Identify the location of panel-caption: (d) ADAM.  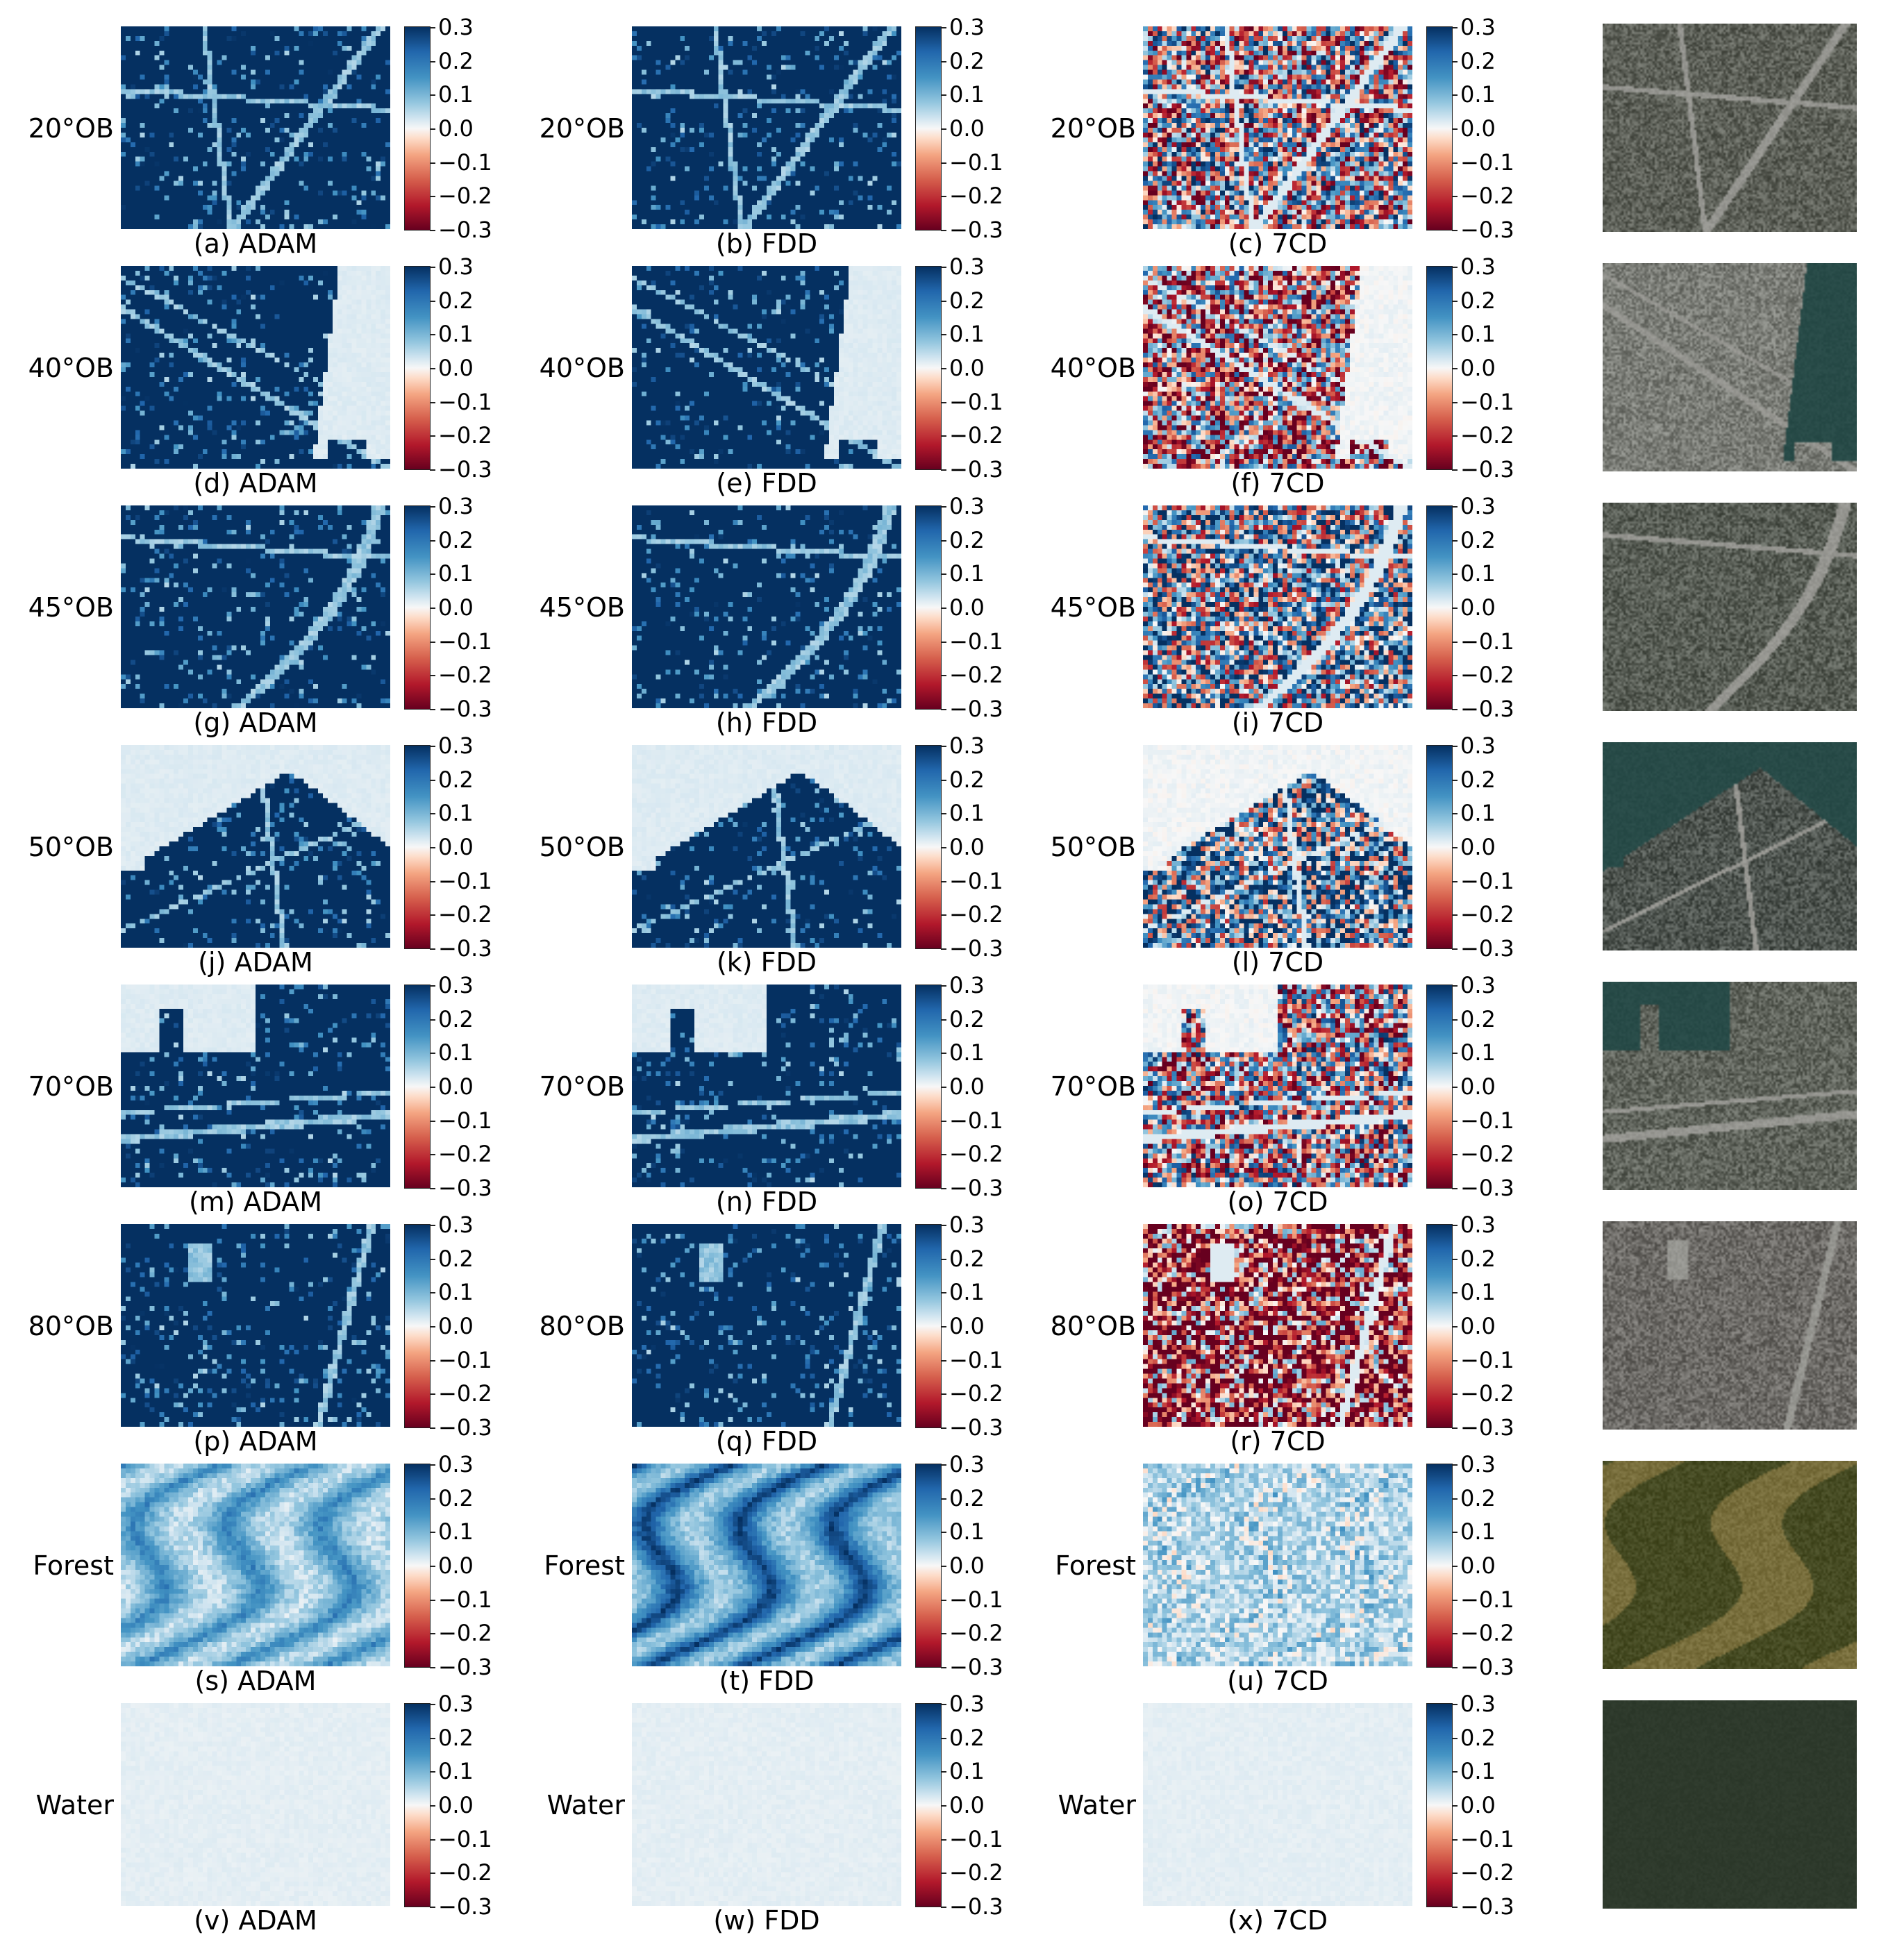
(255, 483).